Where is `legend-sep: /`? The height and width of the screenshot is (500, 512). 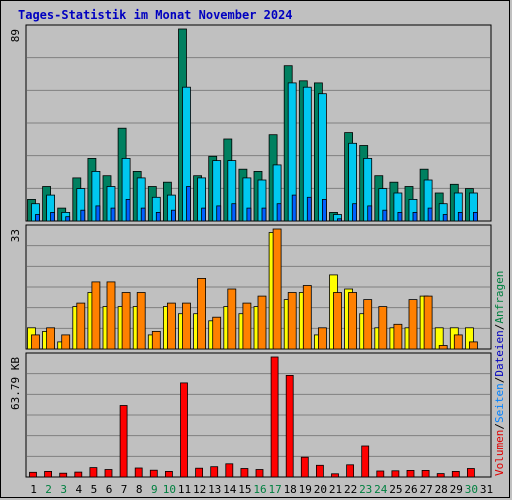 legend-sep: / is located at coordinates (499, 327).